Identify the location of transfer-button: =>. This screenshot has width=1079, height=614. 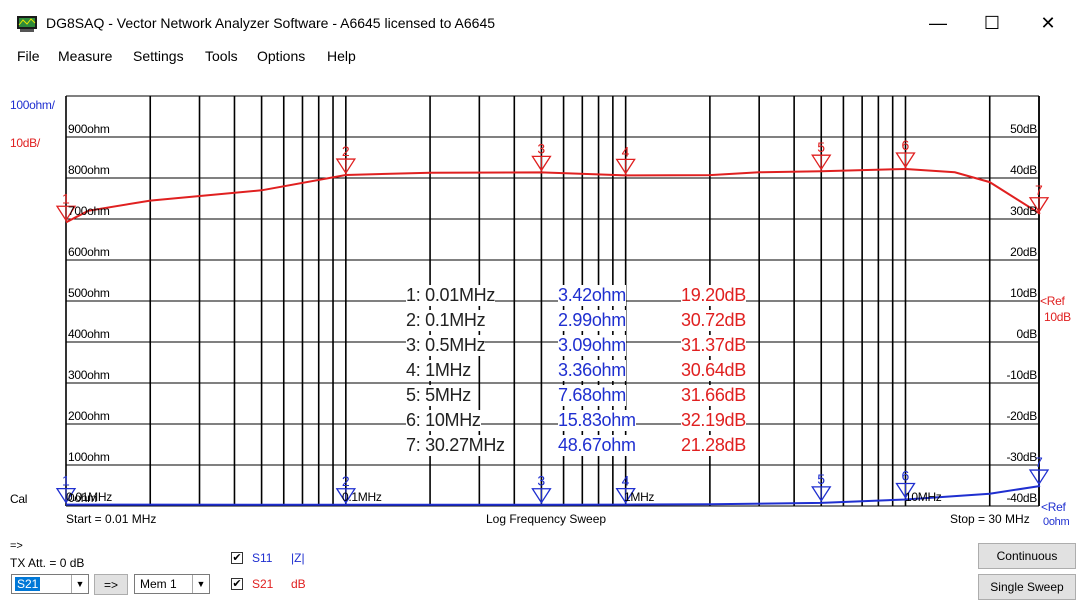
(111, 584).